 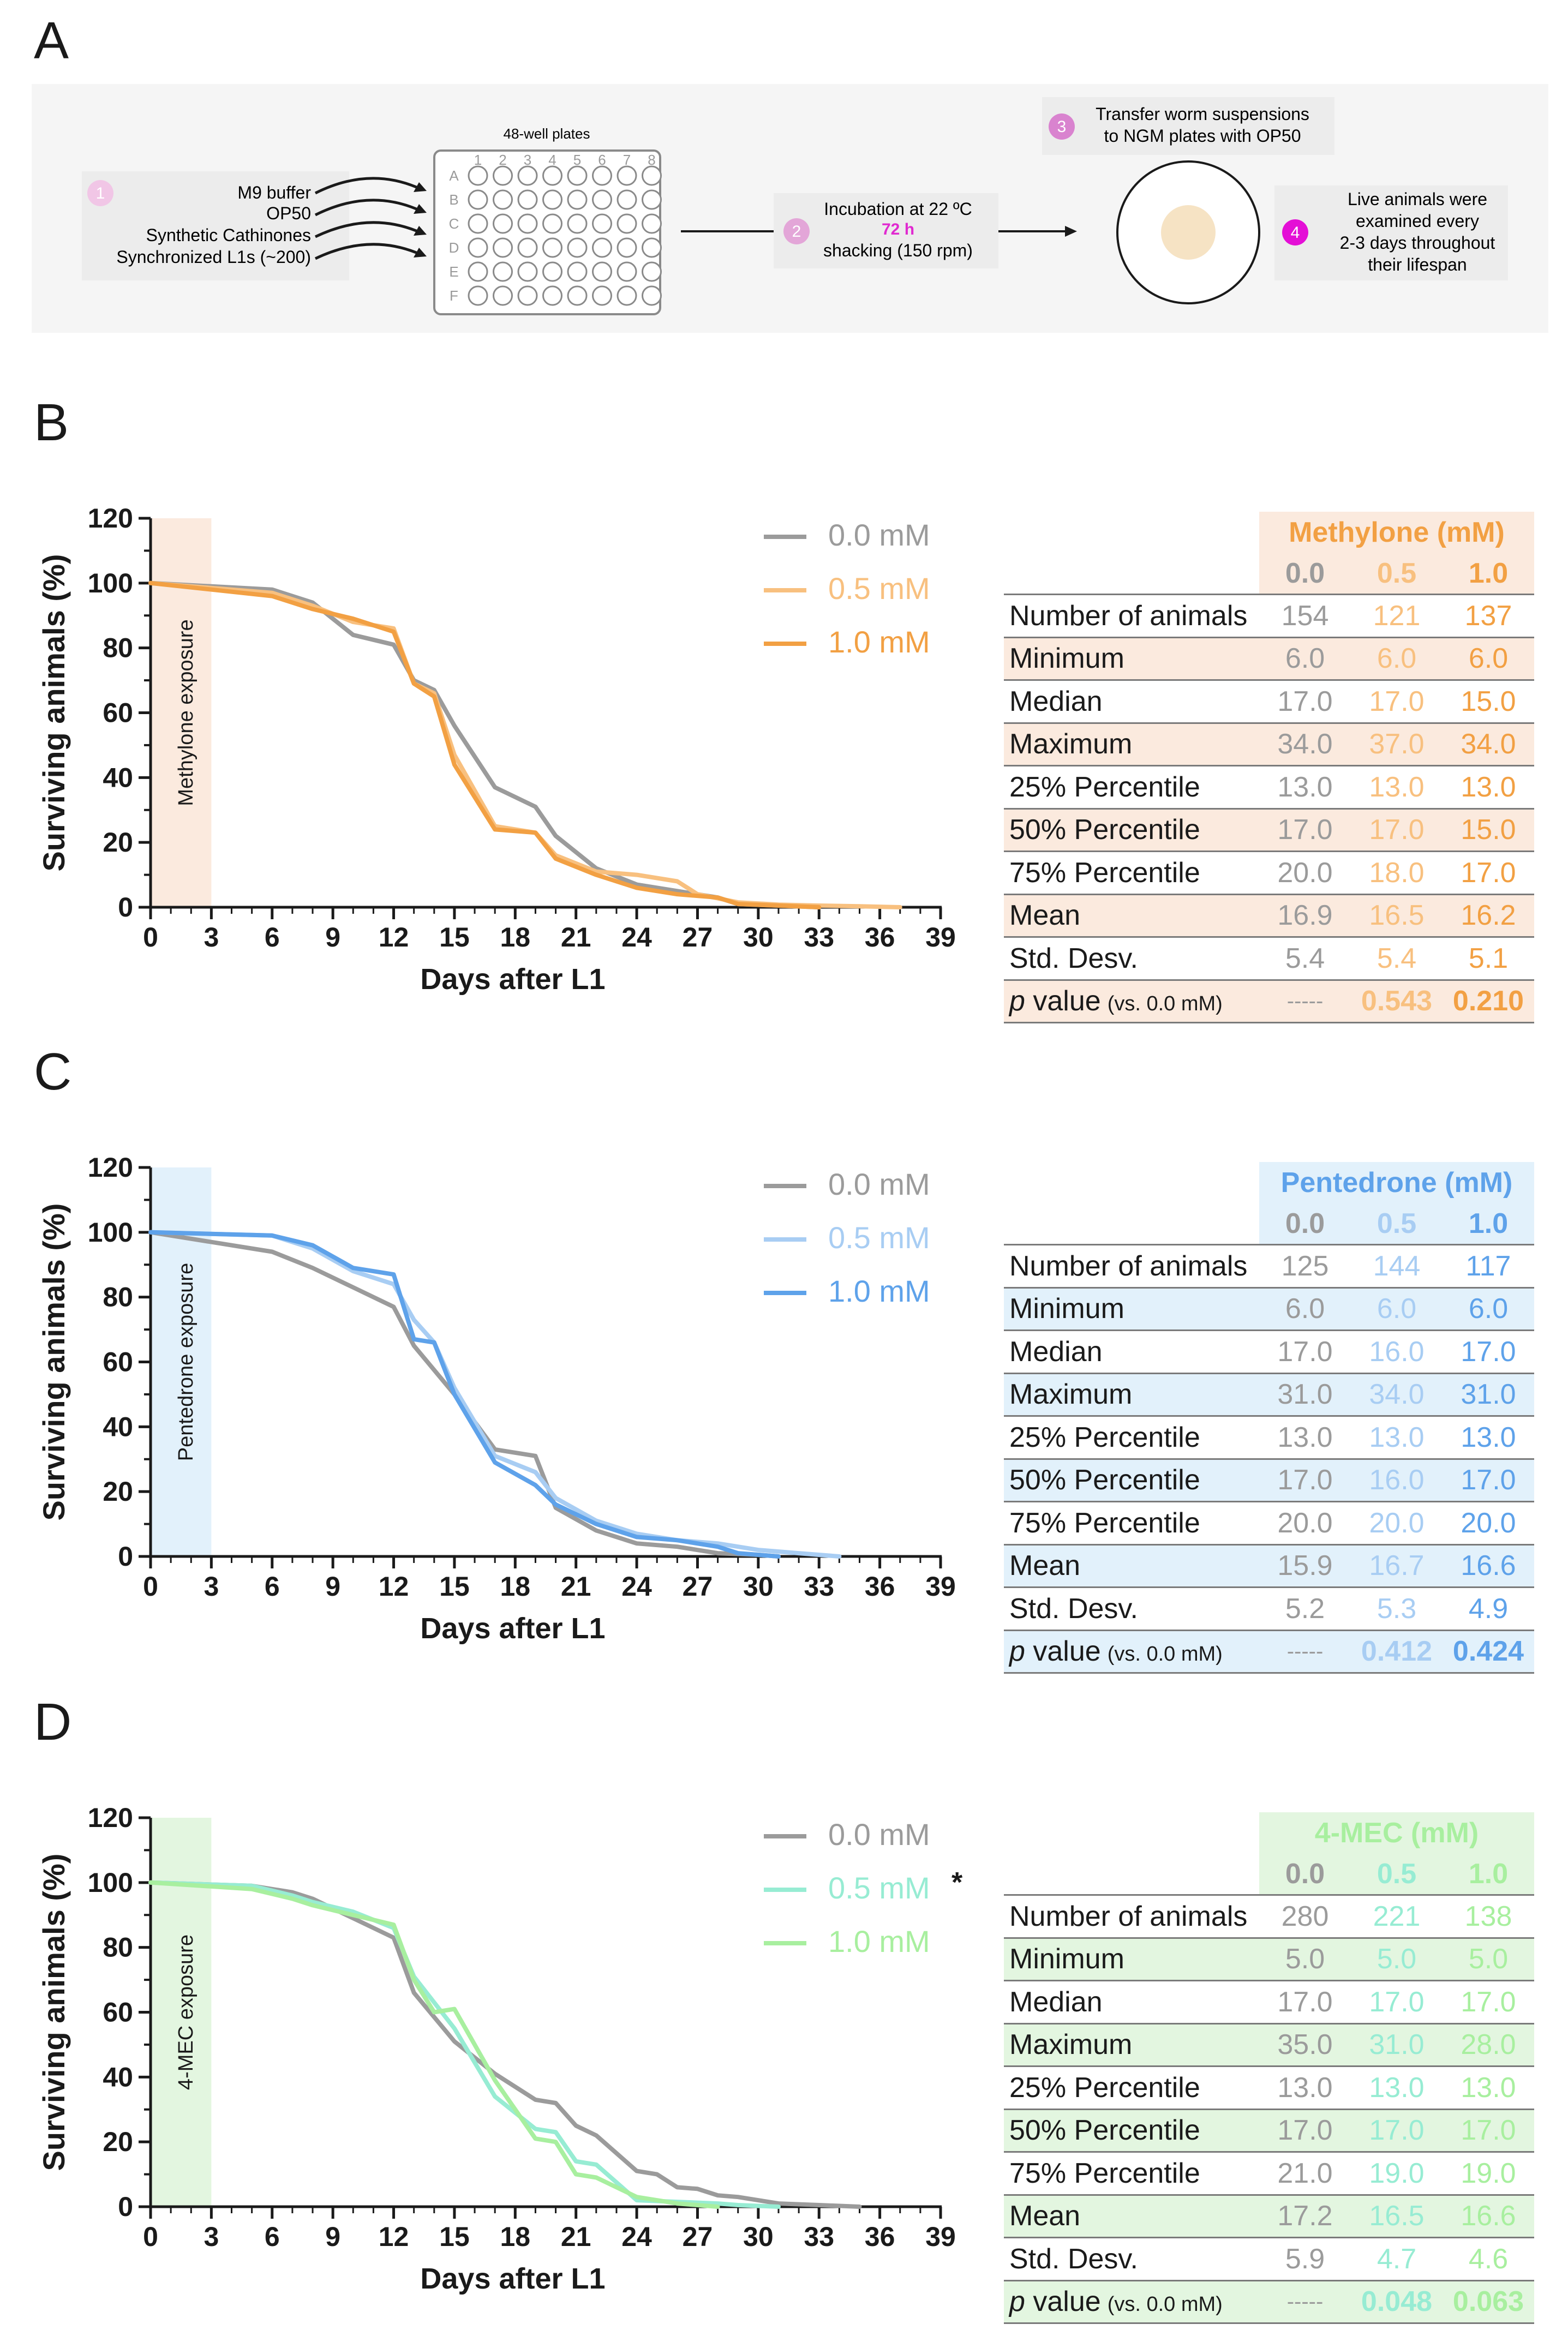 What do you see at coordinates (503, 160) in the screenshot?
I see `plate-col-label: 2` at bounding box center [503, 160].